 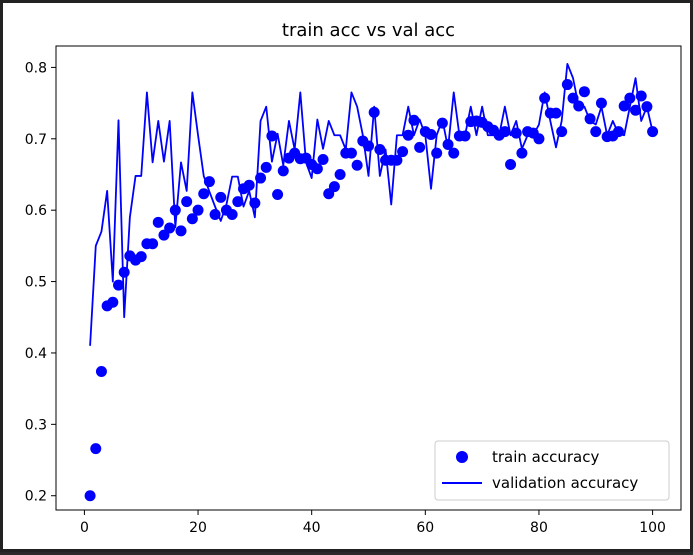 I want to click on x-axis: 0 20 40 60 80 100, so click(x=373, y=523).